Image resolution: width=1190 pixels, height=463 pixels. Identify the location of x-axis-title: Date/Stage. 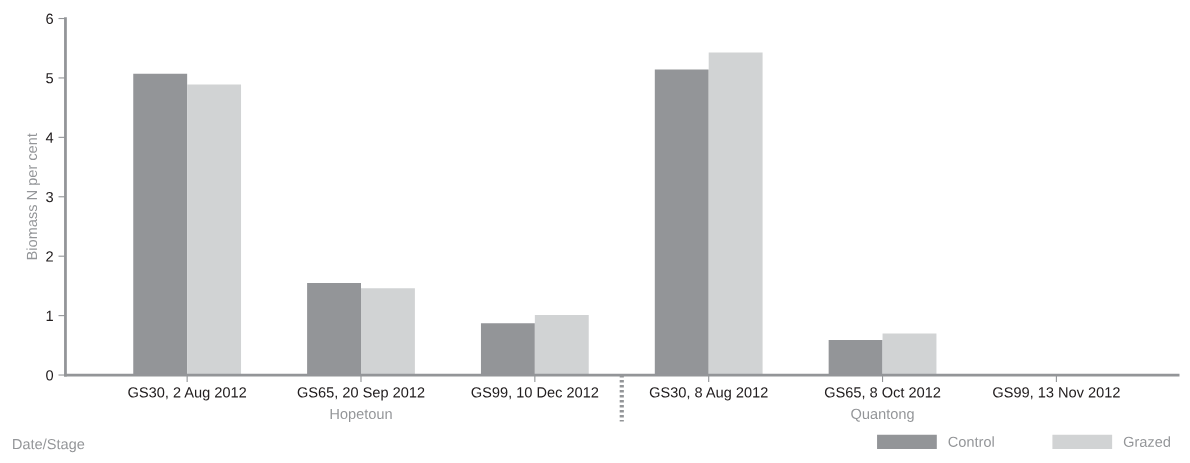
(49, 445).